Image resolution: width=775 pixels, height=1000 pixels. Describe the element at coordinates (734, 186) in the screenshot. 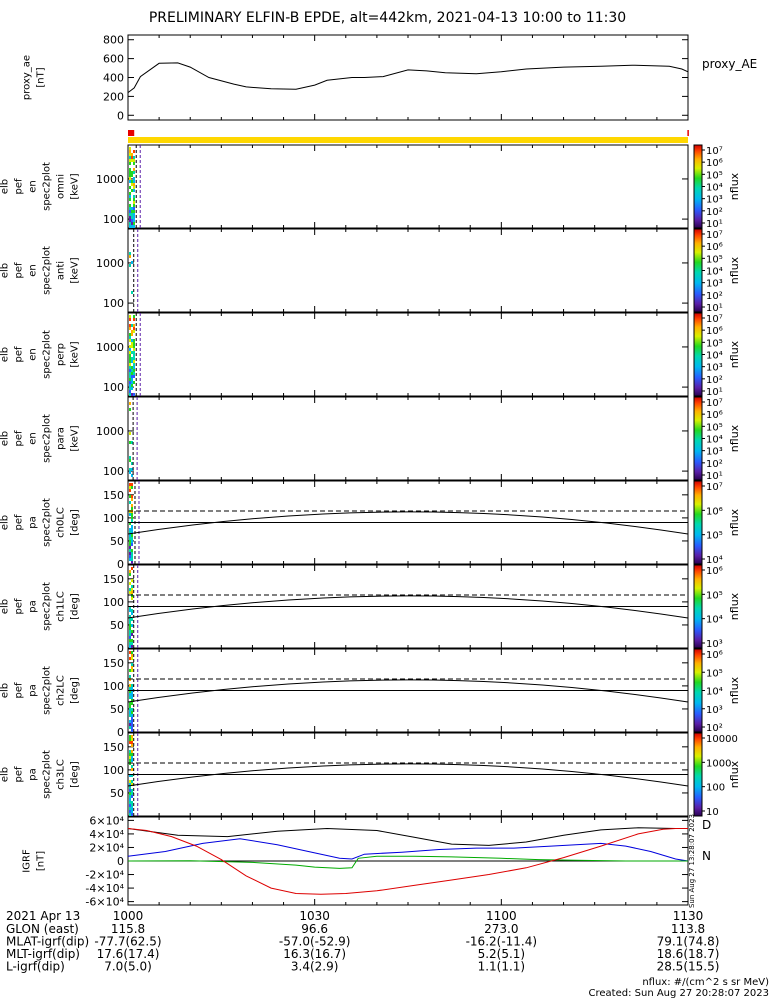

I see `colorbar-title-omni: nflux` at that location.